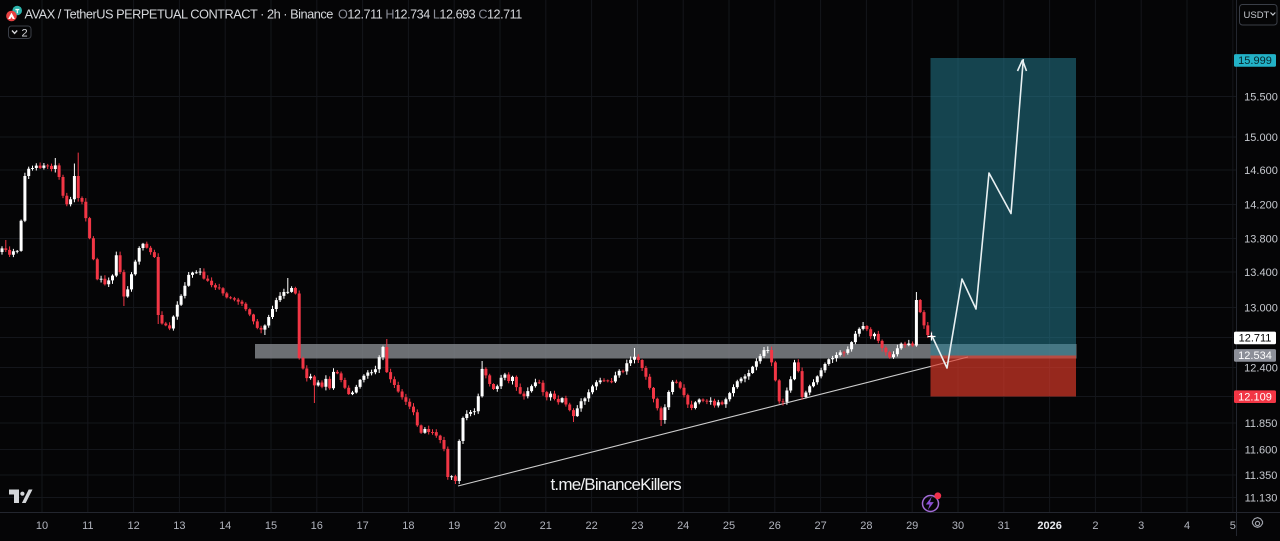 This screenshot has height=541, width=1280. Describe the element at coordinates (42, 526) in the screenshot. I see `svg-text: 10` at that location.